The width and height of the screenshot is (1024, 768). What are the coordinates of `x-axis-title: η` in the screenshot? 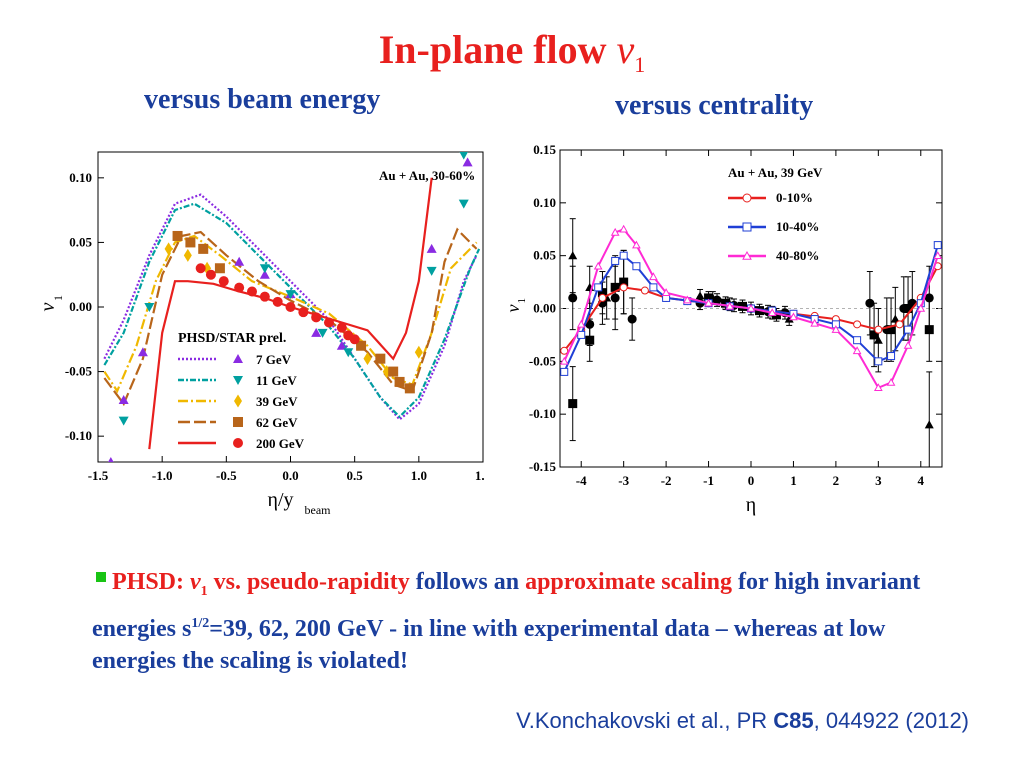 It's located at (751, 505).